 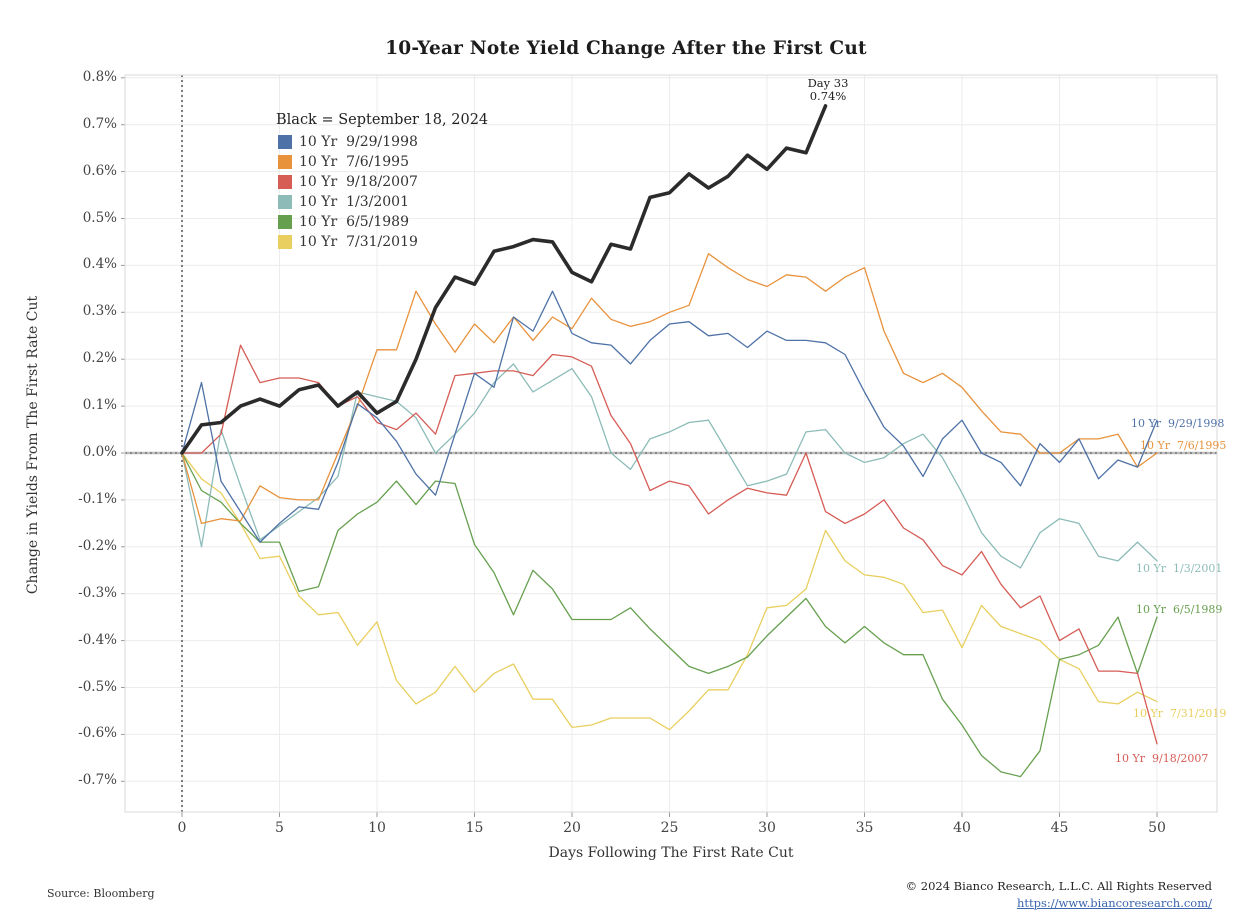 I want to click on y-tick-label: -0.2%, so click(x=97, y=545).